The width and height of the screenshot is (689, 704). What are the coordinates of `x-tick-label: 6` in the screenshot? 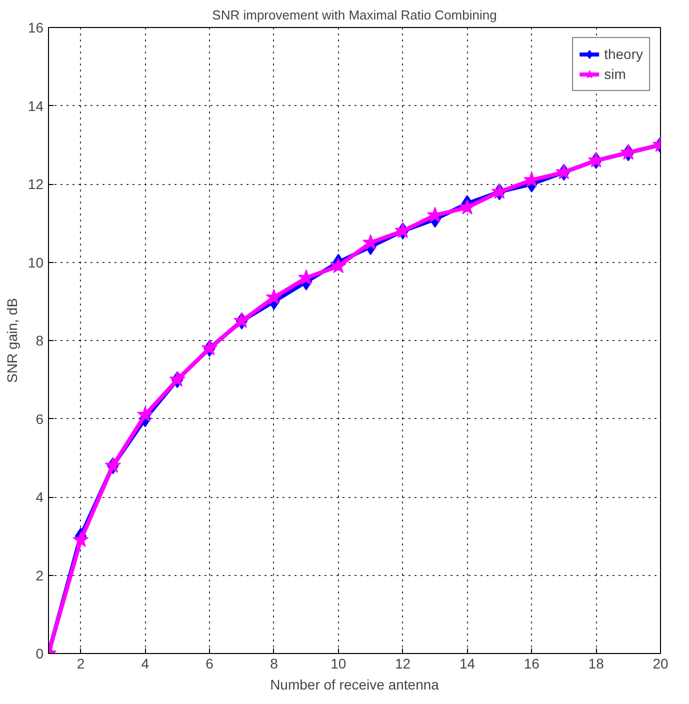 It's located at (210, 664).